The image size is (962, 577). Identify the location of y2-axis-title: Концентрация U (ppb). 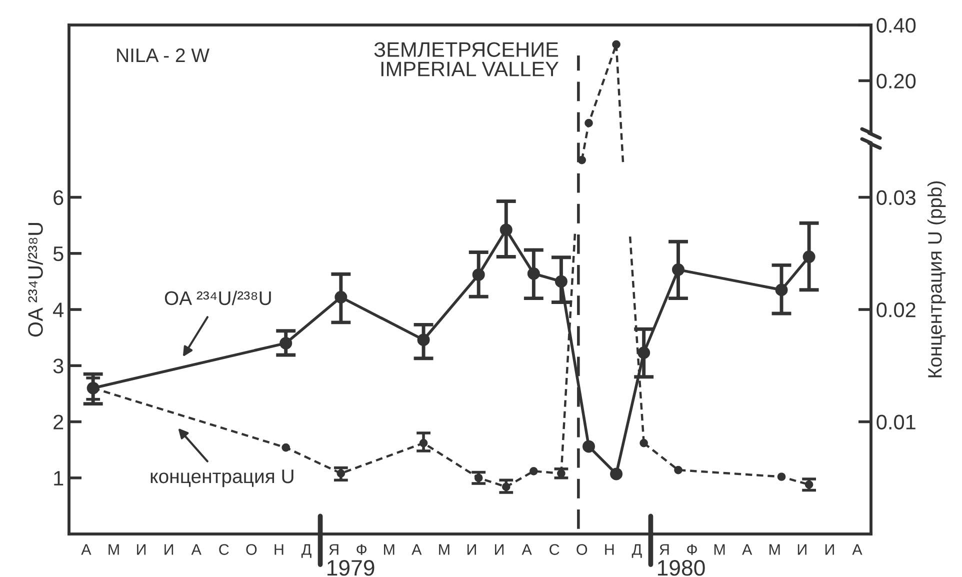
(937, 279).